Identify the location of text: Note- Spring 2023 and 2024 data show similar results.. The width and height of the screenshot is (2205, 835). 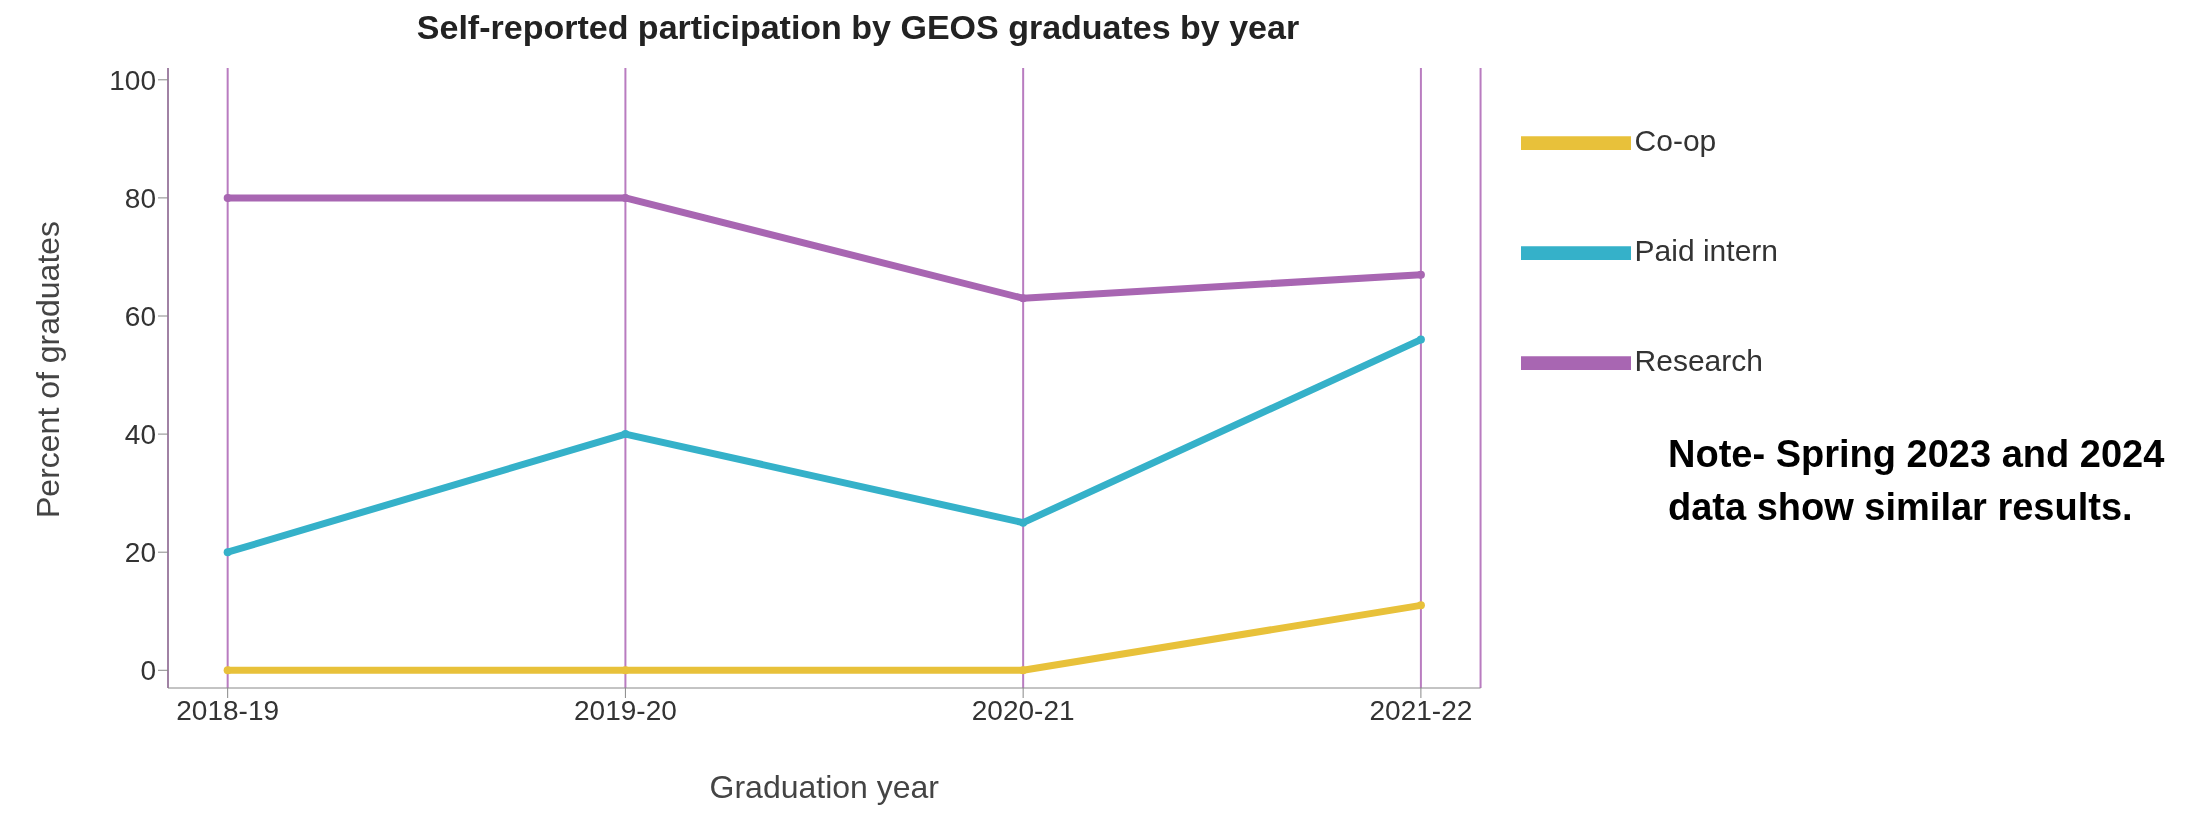
(1917, 481).